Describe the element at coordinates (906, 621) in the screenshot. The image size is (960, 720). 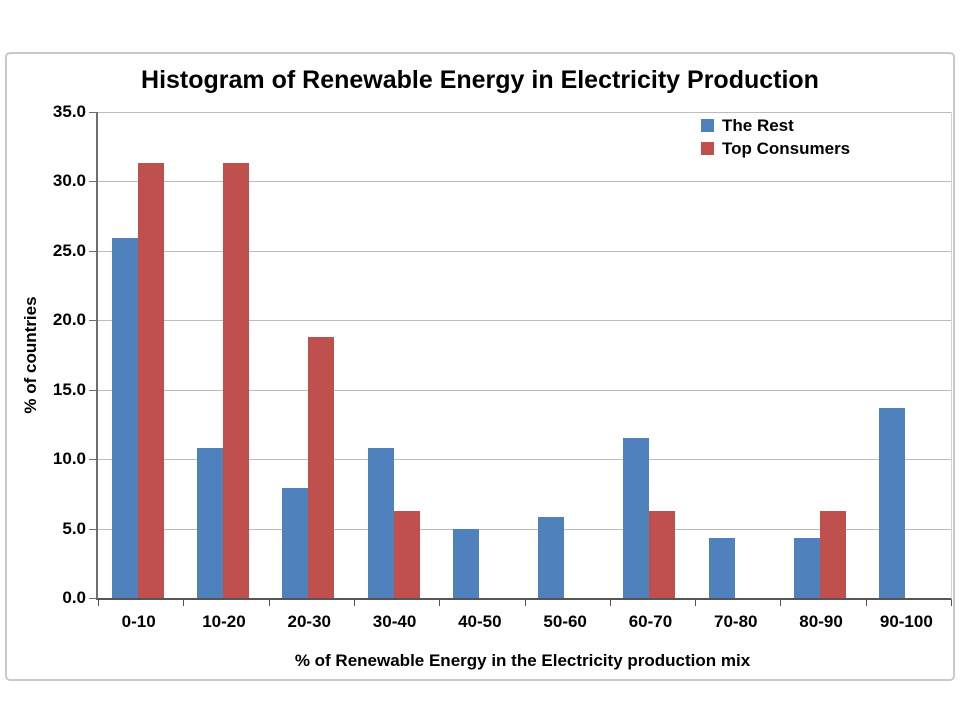
I see `x-tick-label: 90-100` at that location.